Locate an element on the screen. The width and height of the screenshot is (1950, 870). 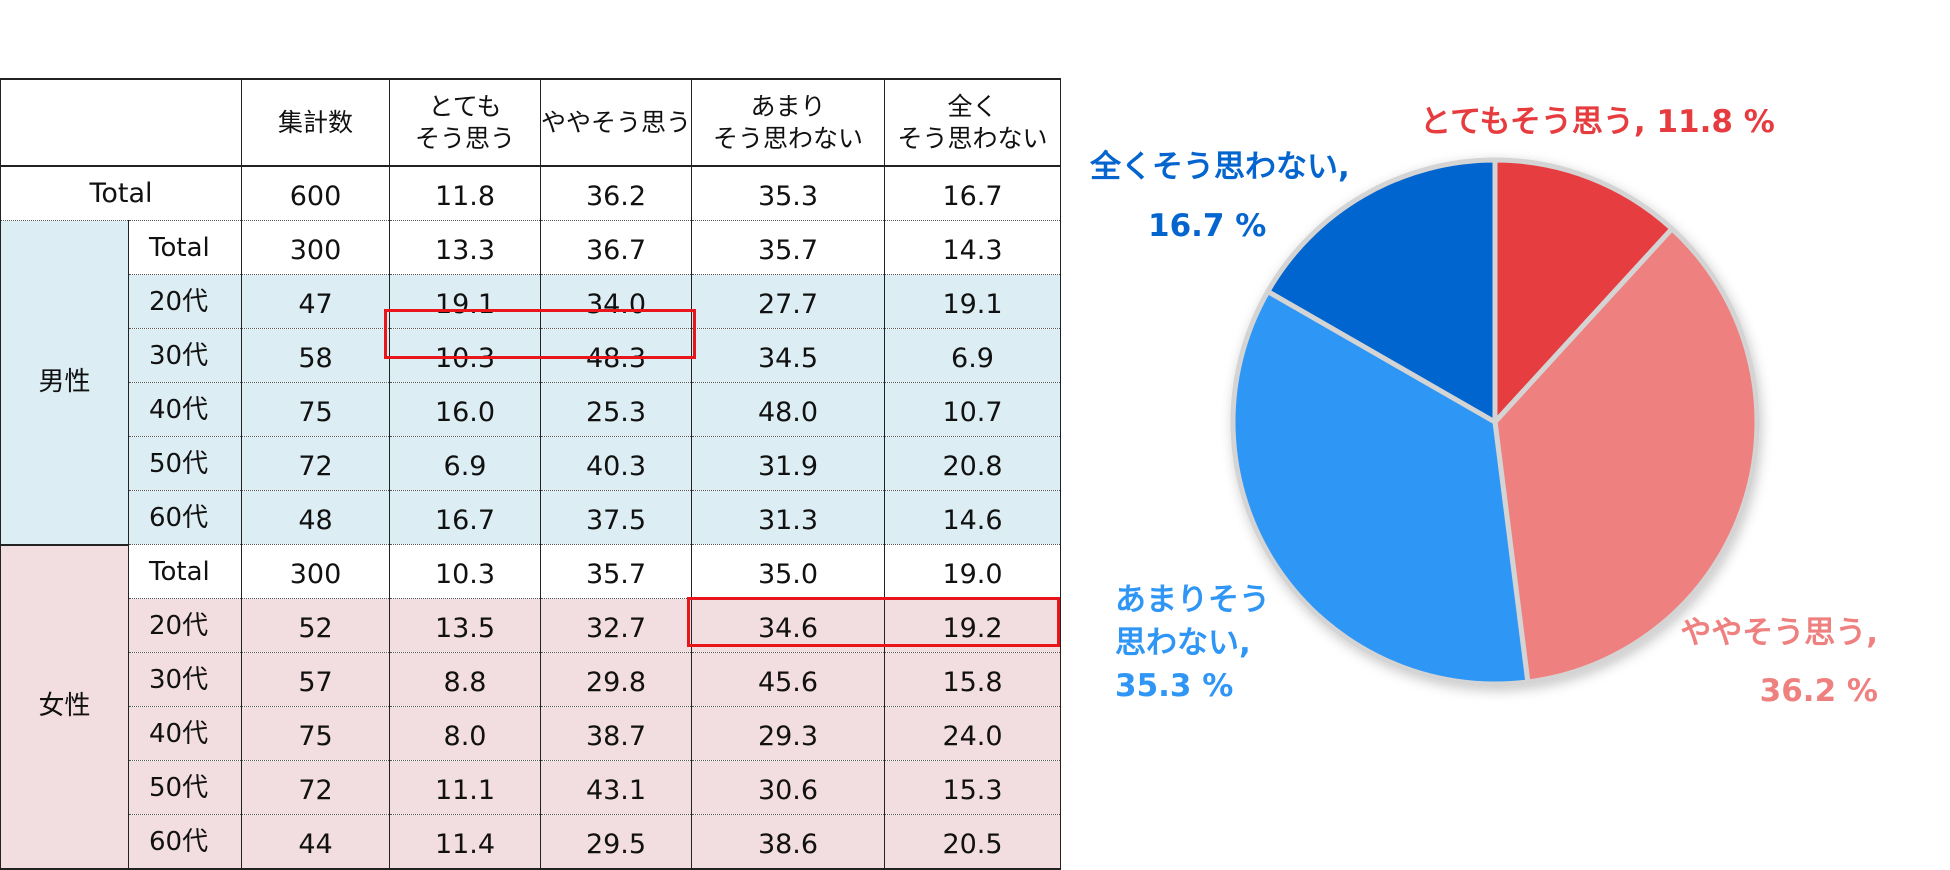
table-cell: 13.3 is located at coordinates (465, 247).